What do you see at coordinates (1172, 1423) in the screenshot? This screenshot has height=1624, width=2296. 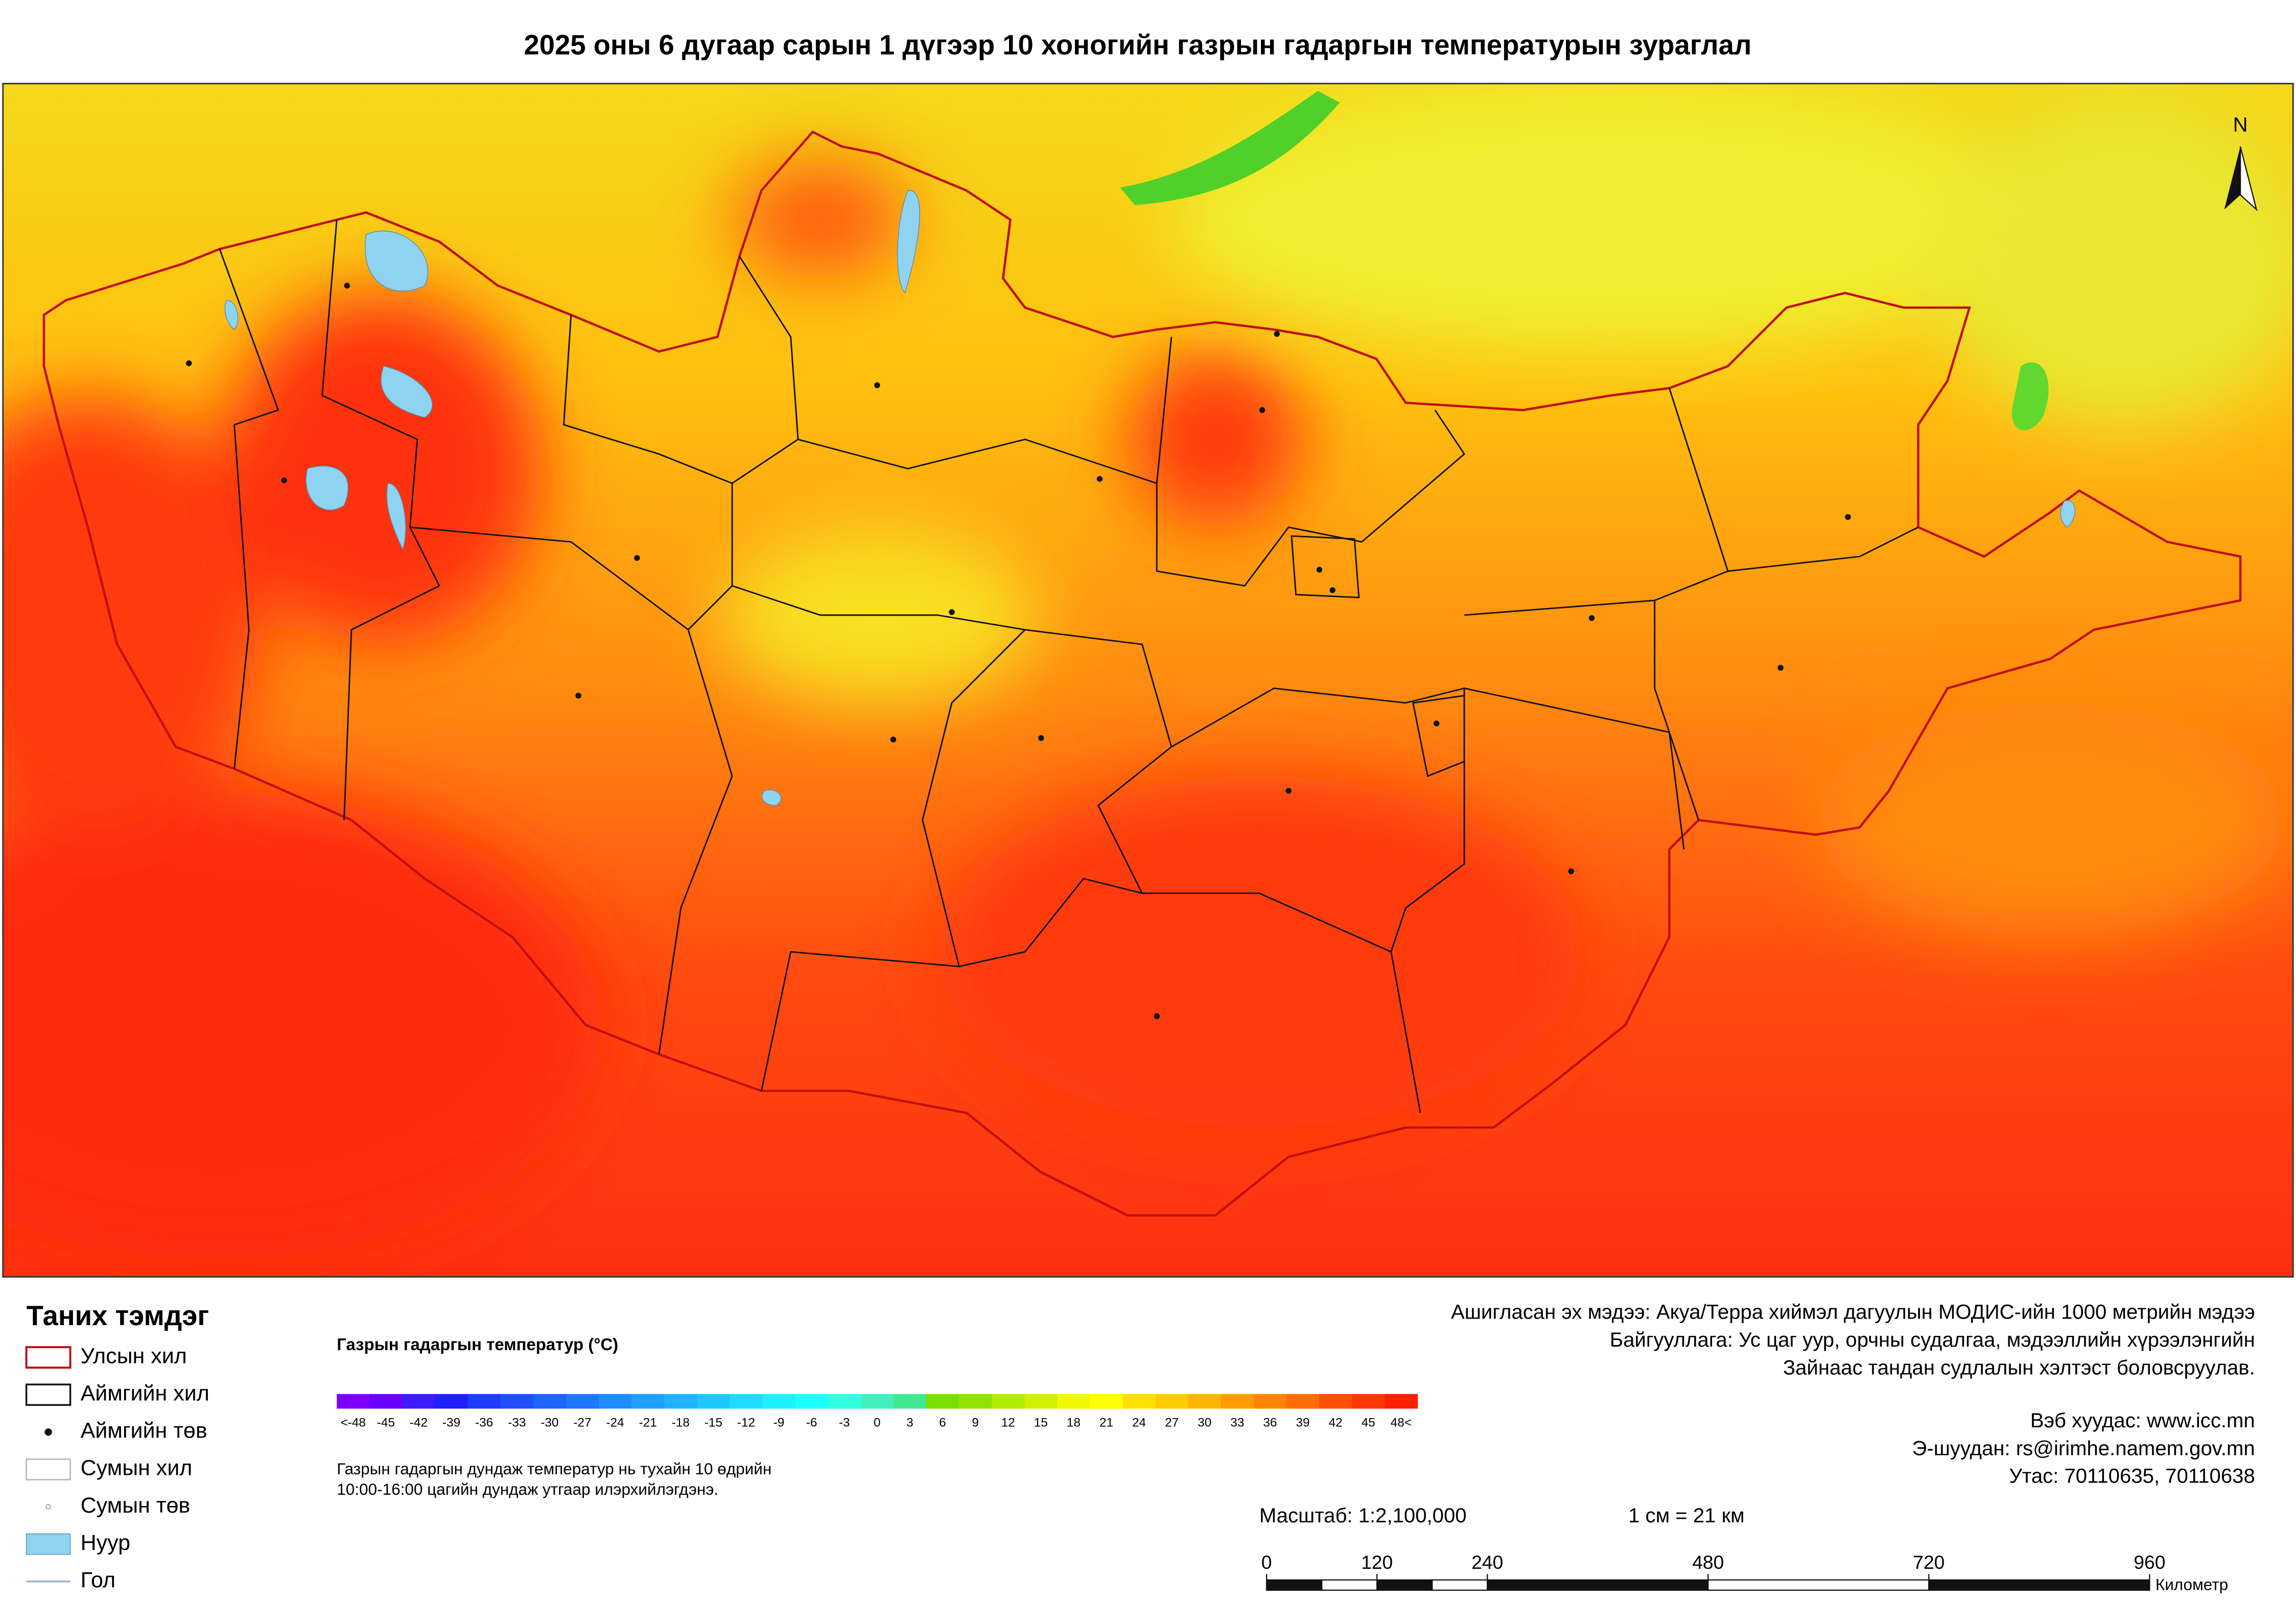 I see `colorbar-label: 27` at bounding box center [1172, 1423].